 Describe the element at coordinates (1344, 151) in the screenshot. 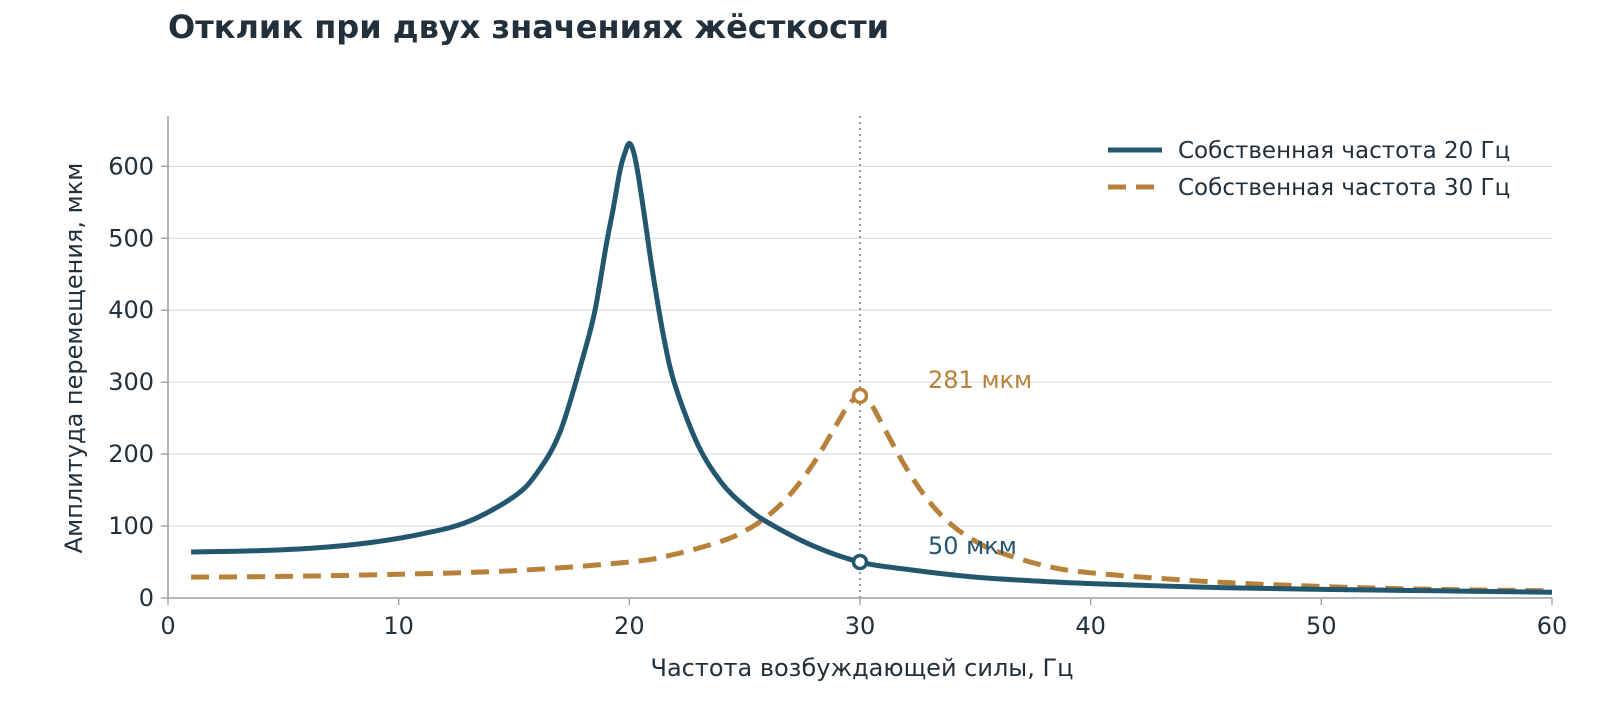

I see `legend-label-1: Собственная частота 20 Гц` at that location.